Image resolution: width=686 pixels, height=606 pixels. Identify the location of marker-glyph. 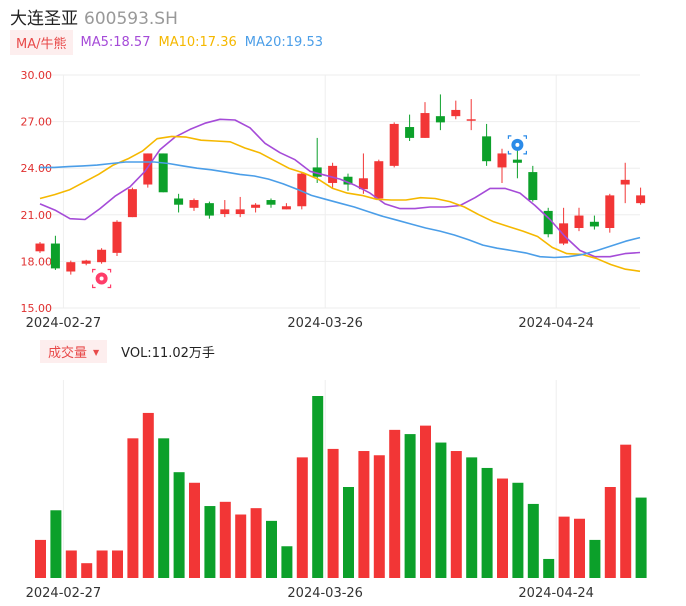
(101, 278).